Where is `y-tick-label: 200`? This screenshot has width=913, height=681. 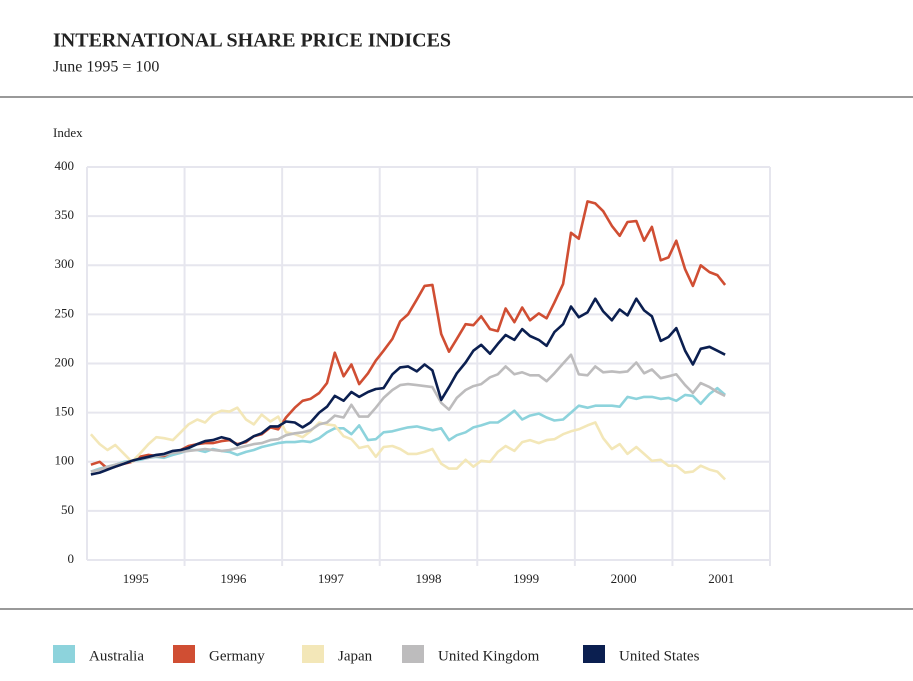 y-tick-label: 200 is located at coordinates (65, 361).